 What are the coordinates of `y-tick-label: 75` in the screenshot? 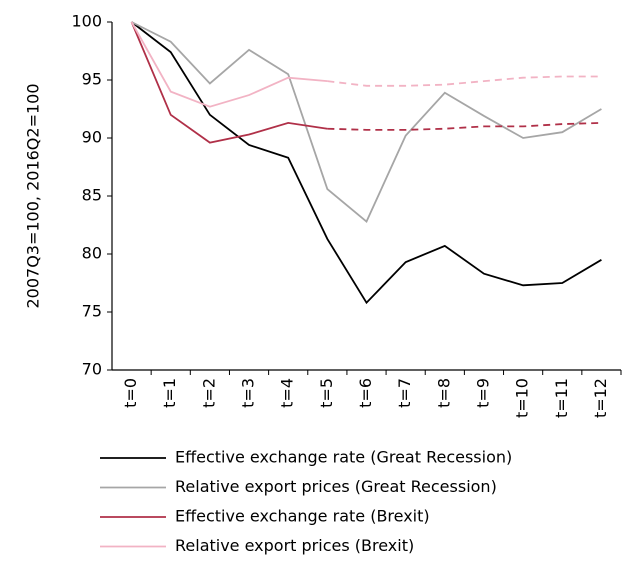 It's located at (92, 311).